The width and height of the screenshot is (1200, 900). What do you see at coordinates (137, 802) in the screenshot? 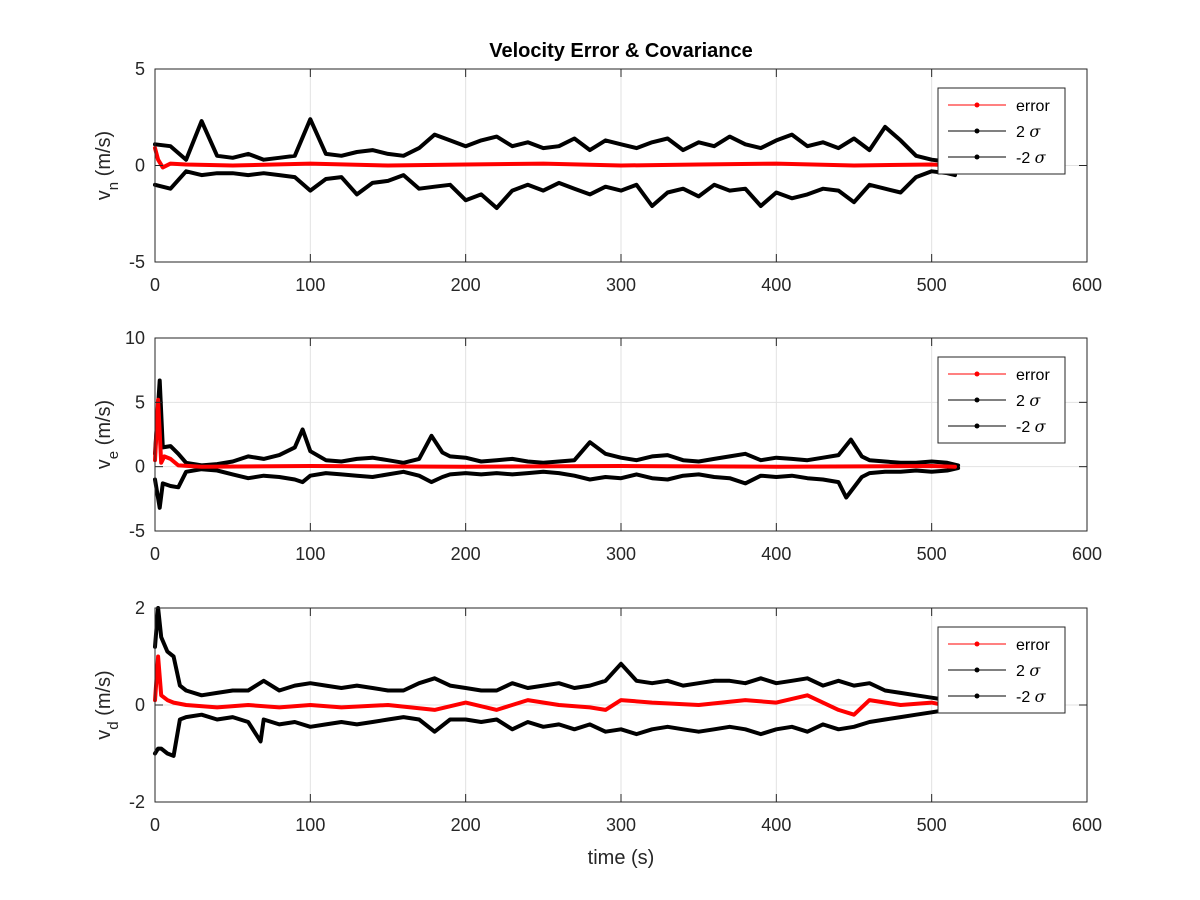
I see `y-tick-label: -2` at bounding box center [137, 802].